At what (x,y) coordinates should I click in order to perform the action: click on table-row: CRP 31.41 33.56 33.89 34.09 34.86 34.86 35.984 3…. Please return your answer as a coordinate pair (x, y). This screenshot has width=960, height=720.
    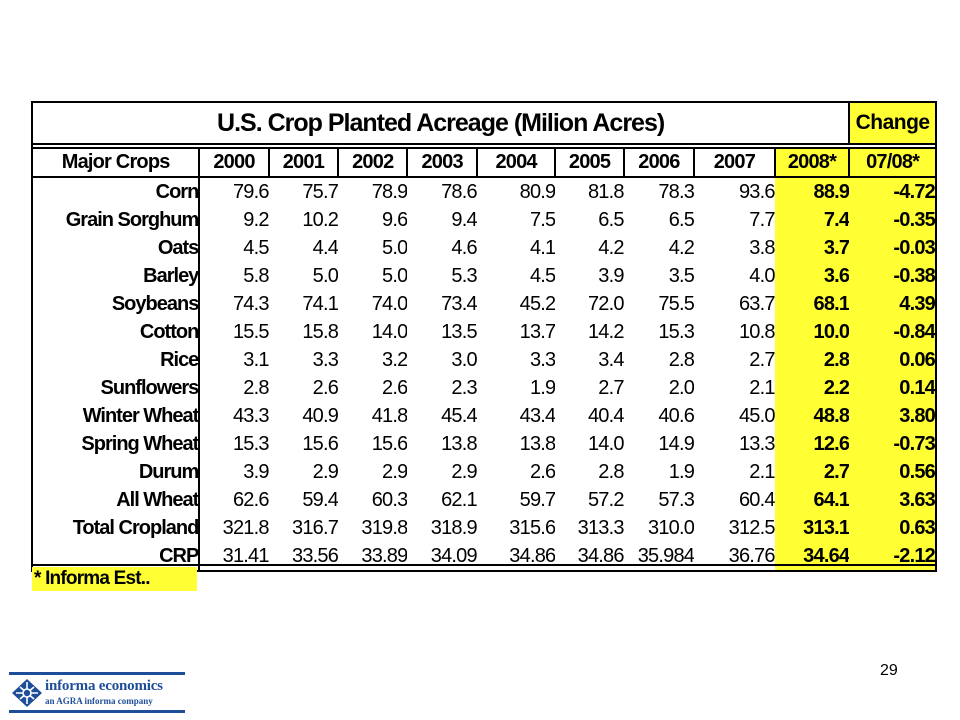
    Looking at the image, I should click on (483, 557).